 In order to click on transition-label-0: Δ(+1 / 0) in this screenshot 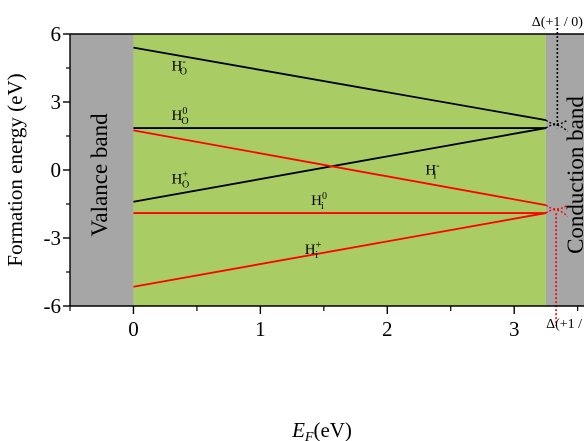, I will do `click(557, 22)`.